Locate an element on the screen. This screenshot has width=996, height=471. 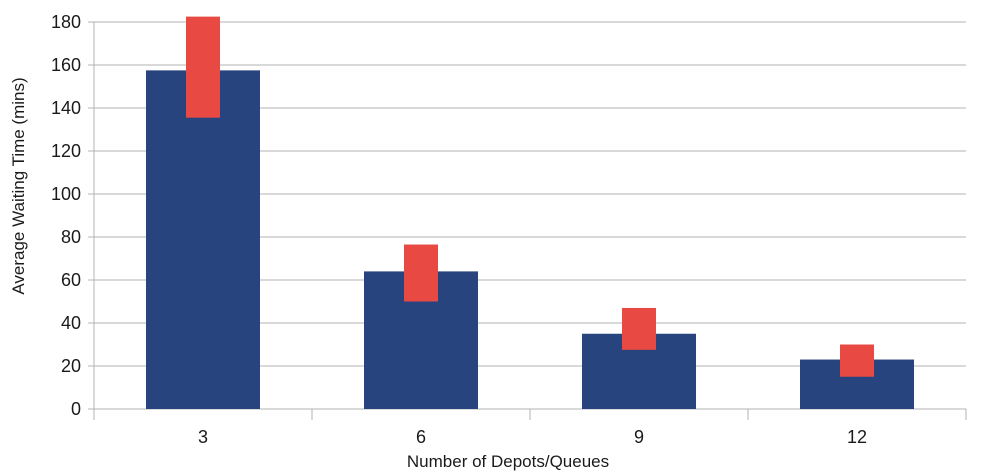
y-tick-label: 120 is located at coordinates (66, 151).